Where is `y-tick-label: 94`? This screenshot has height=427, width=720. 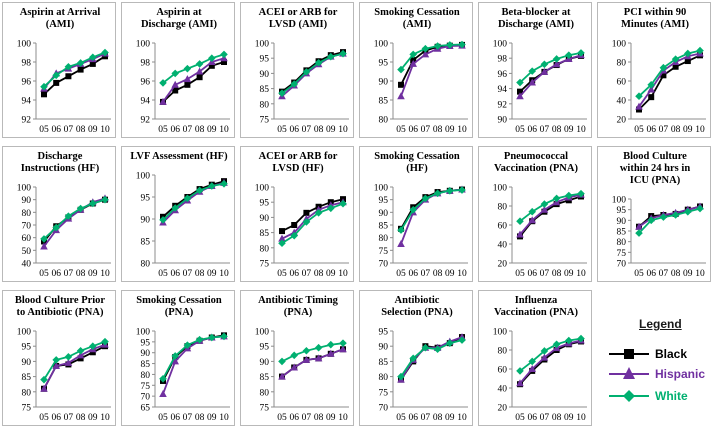 y-tick-label: 94 is located at coordinates (503, 90).